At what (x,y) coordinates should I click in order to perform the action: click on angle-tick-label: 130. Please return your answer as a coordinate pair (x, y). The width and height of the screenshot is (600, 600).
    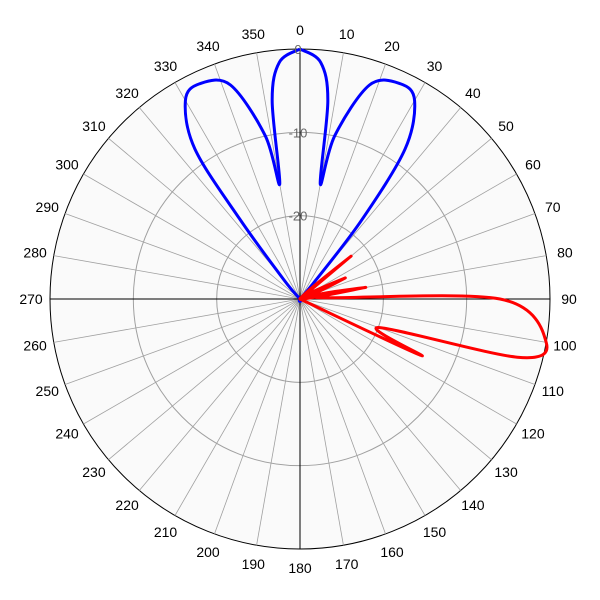
    Looking at the image, I should click on (506, 472).